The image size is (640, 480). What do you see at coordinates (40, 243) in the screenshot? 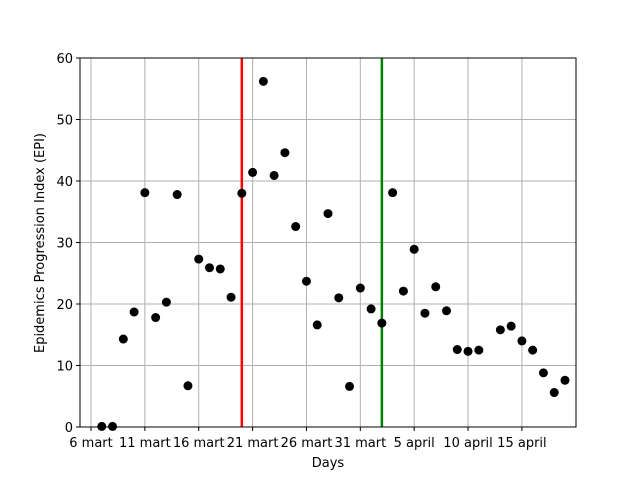
I see `y-axis-label: Epidemics Progression Index (EPI)` at bounding box center [40, 243].